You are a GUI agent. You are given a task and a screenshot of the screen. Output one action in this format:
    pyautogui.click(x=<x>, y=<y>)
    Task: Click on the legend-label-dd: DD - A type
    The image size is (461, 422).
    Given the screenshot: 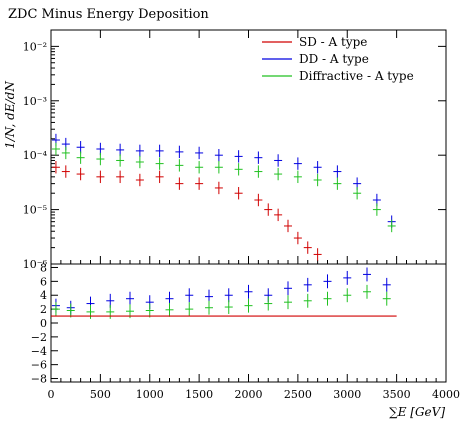 What is the action you would take?
    pyautogui.click(x=334, y=59)
    